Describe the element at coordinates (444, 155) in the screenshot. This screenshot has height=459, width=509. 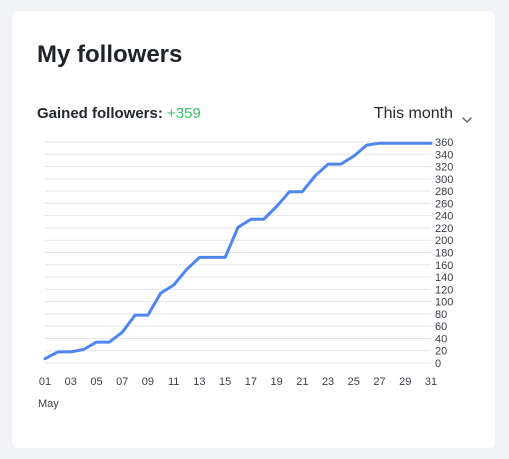
I see `y-tick-label: 340` at that location.